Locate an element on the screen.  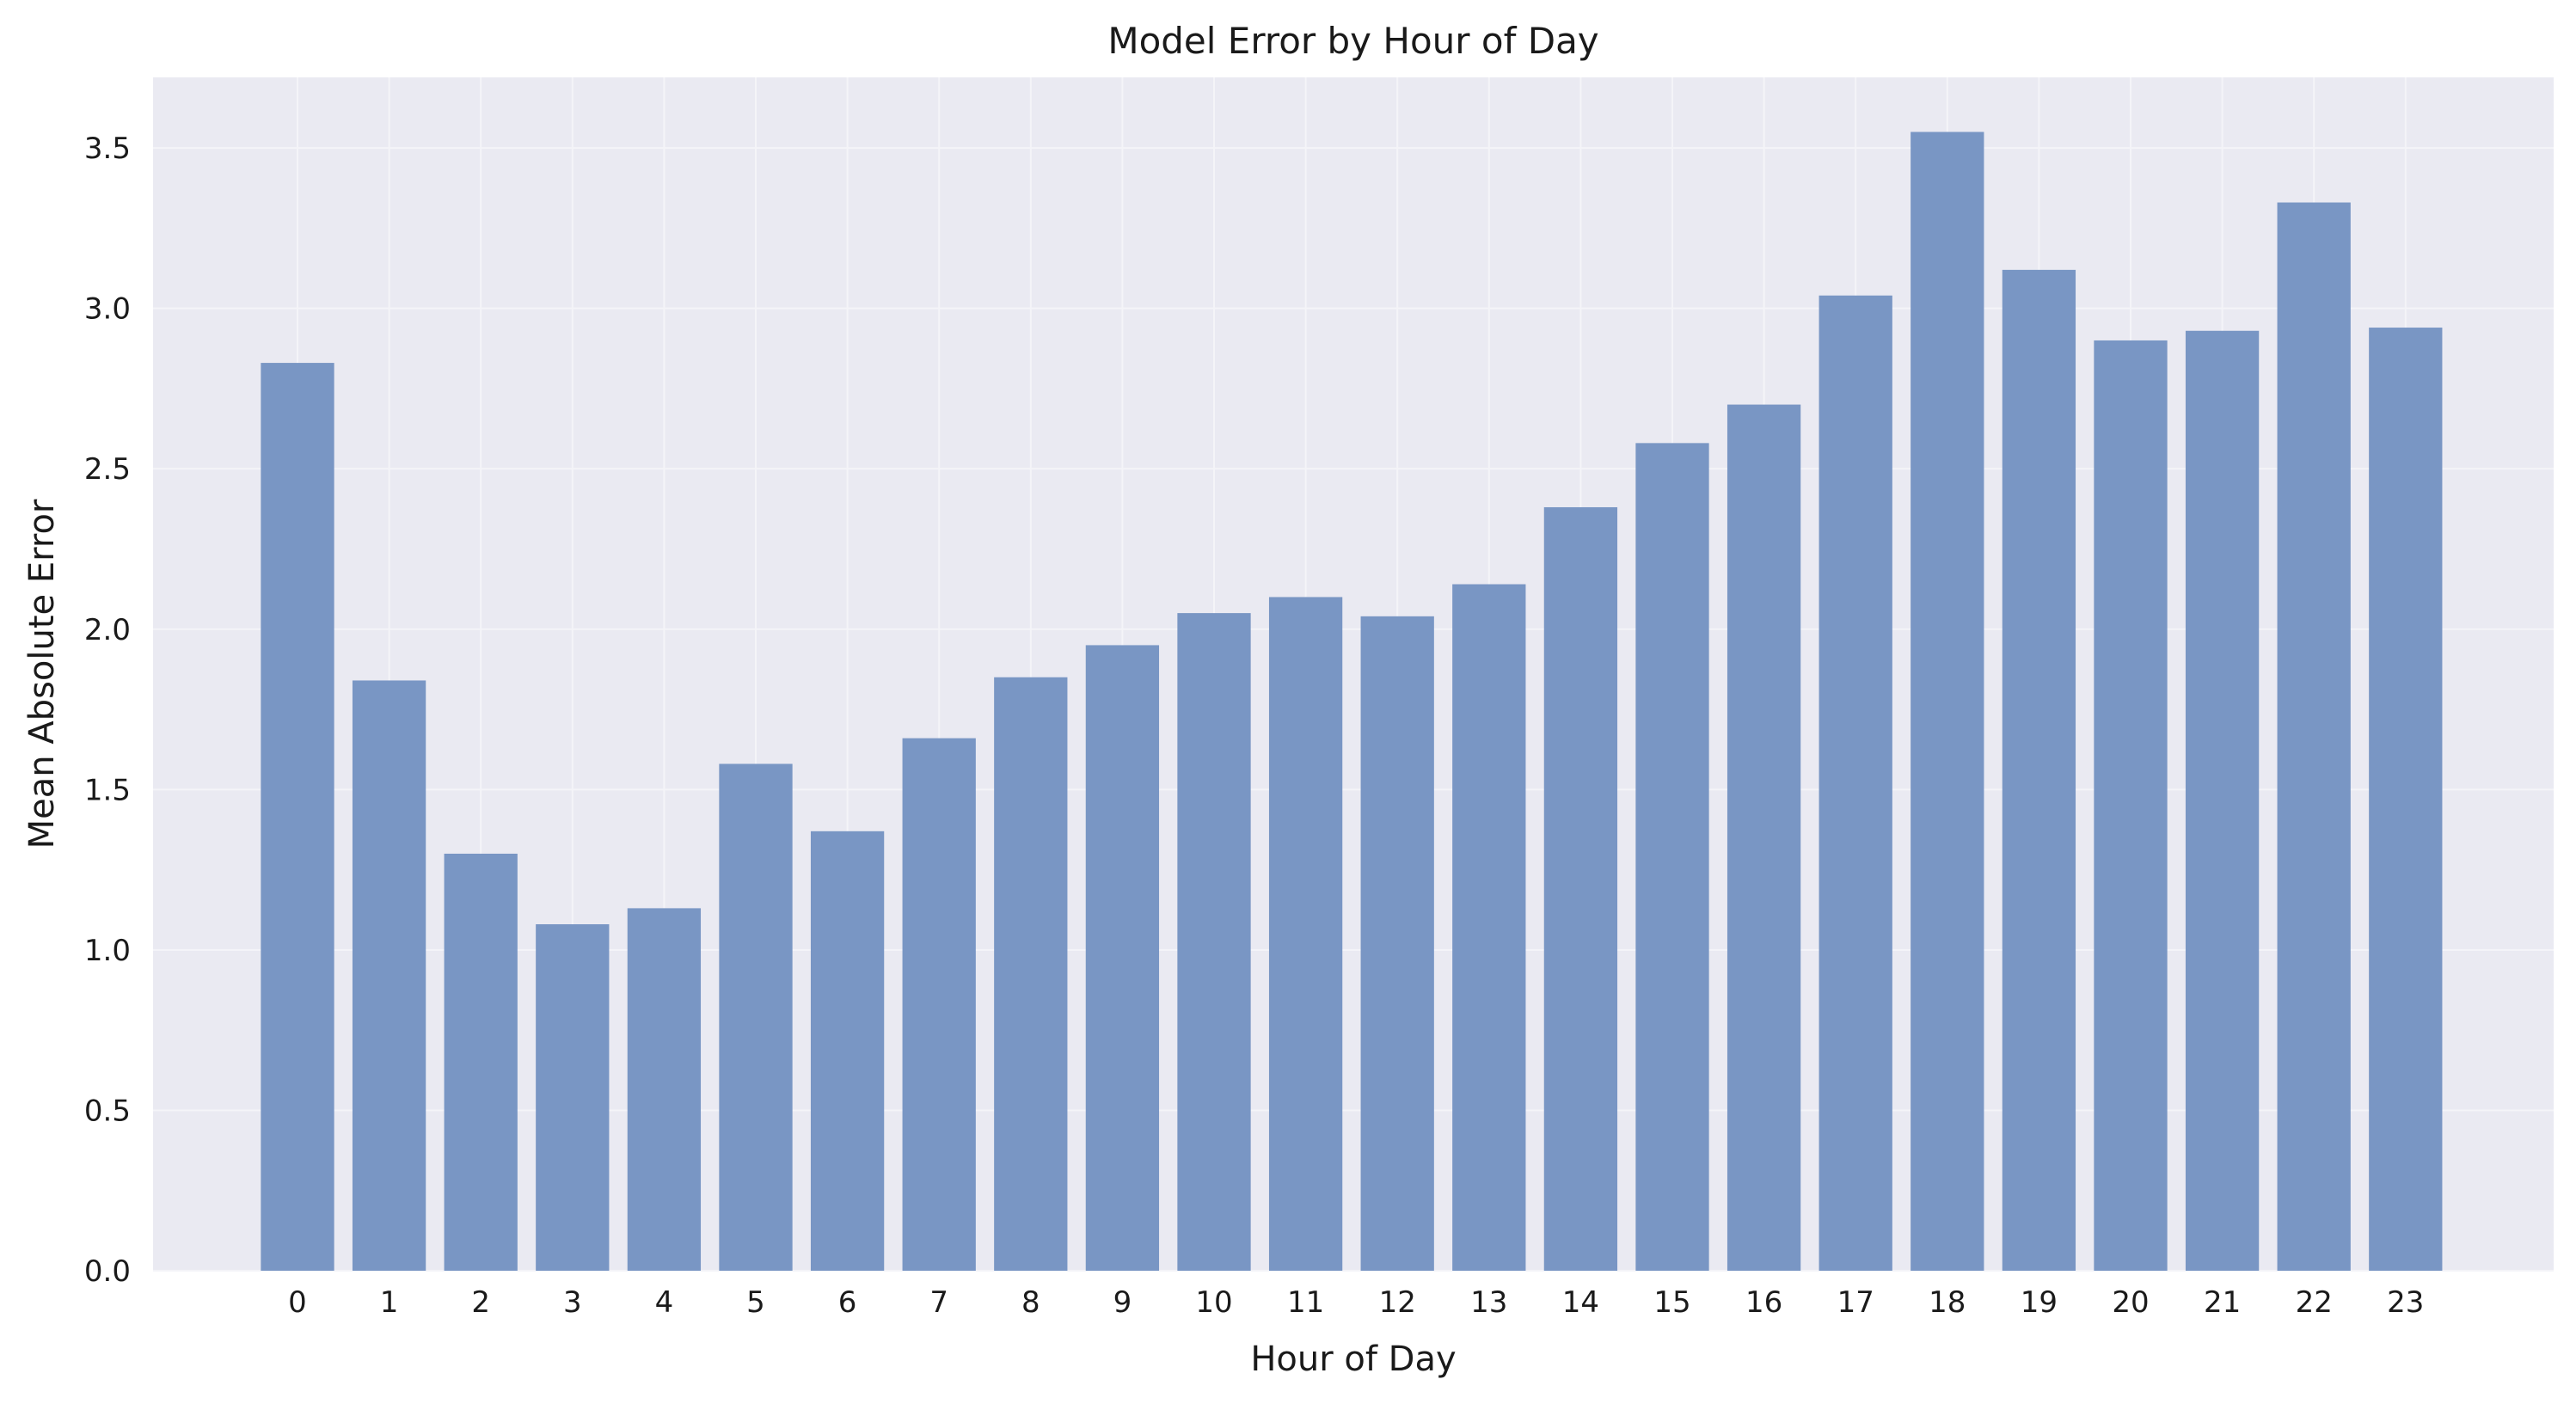
x-tick-label: 14 is located at coordinates (1580, 1302).